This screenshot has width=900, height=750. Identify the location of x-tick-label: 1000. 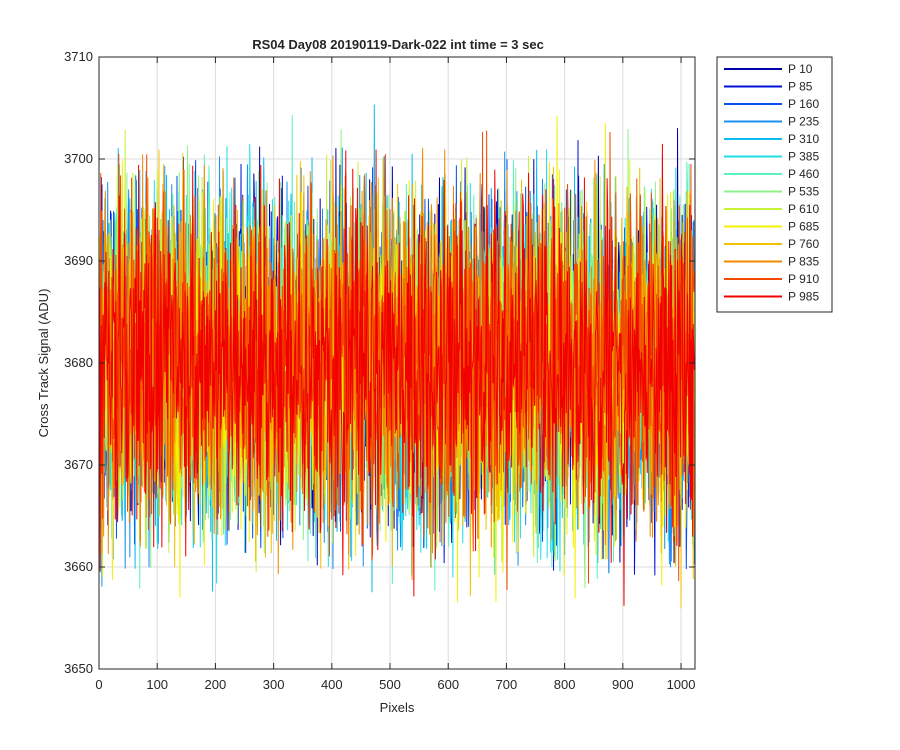
(681, 684).